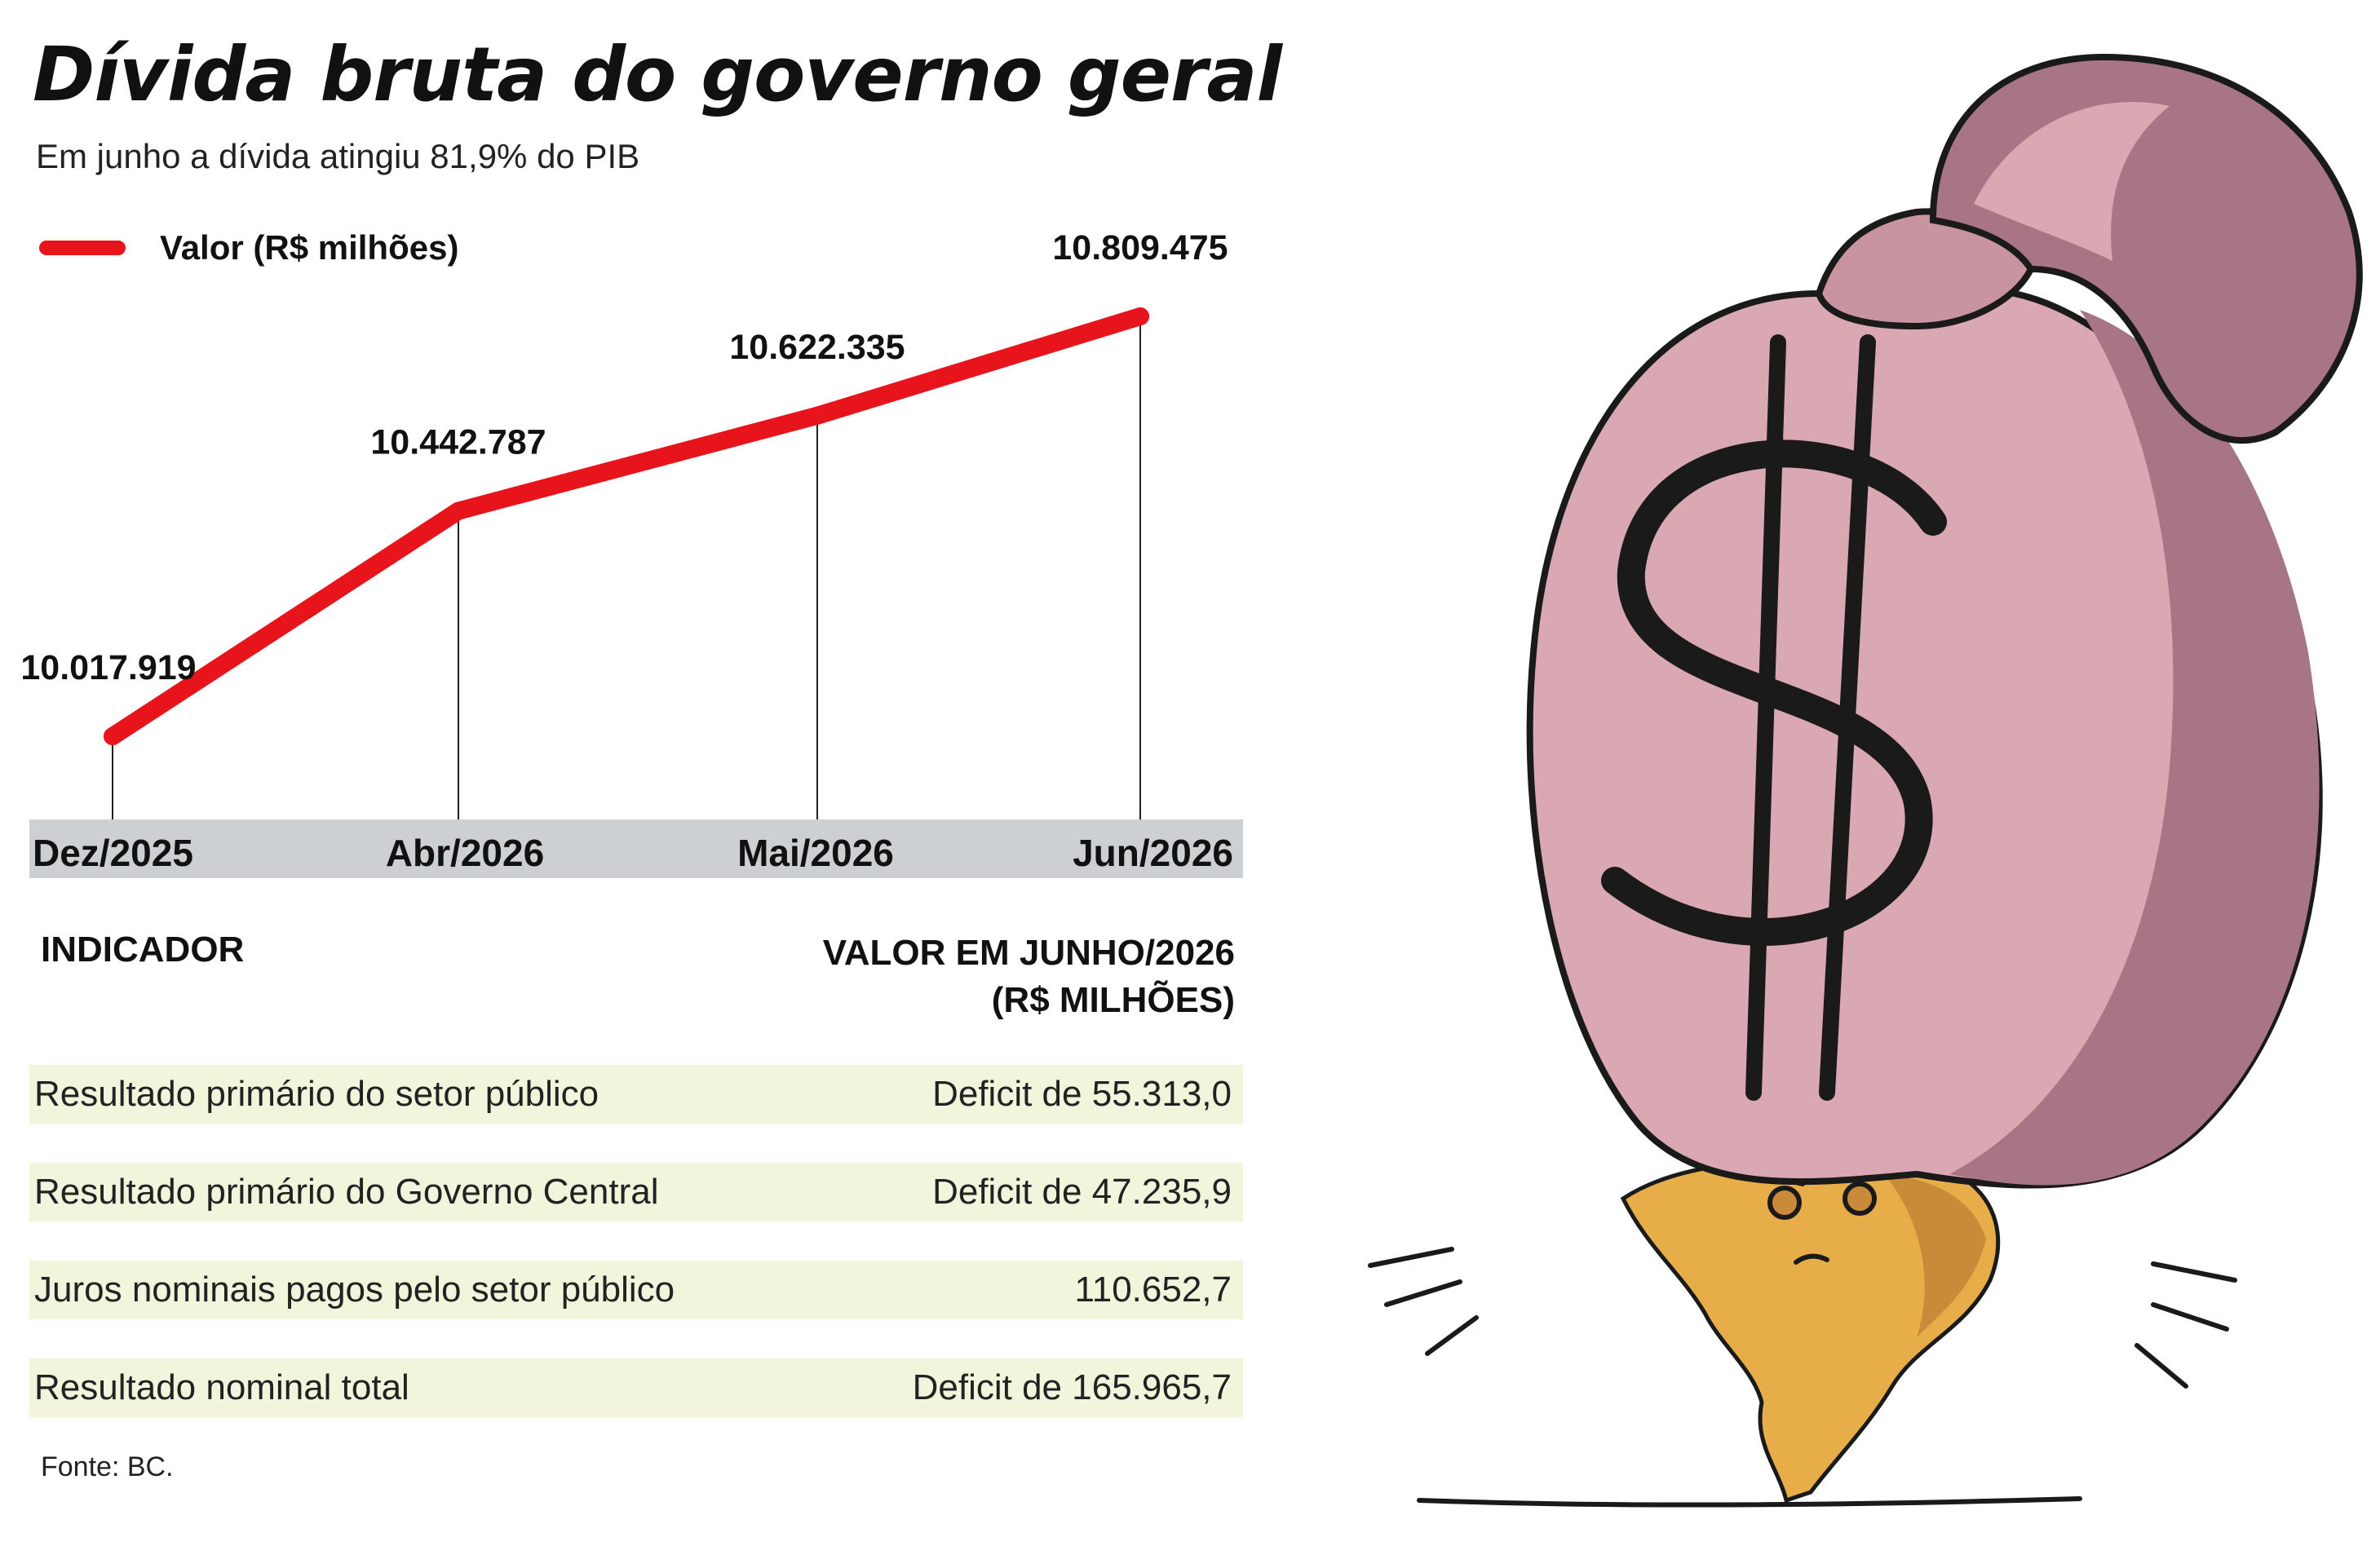  What do you see at coordinates (1082, 1192) in the screenshot?
I see `row-value: Deficit de 47.235,9` at bounding box center [1082, 1192].